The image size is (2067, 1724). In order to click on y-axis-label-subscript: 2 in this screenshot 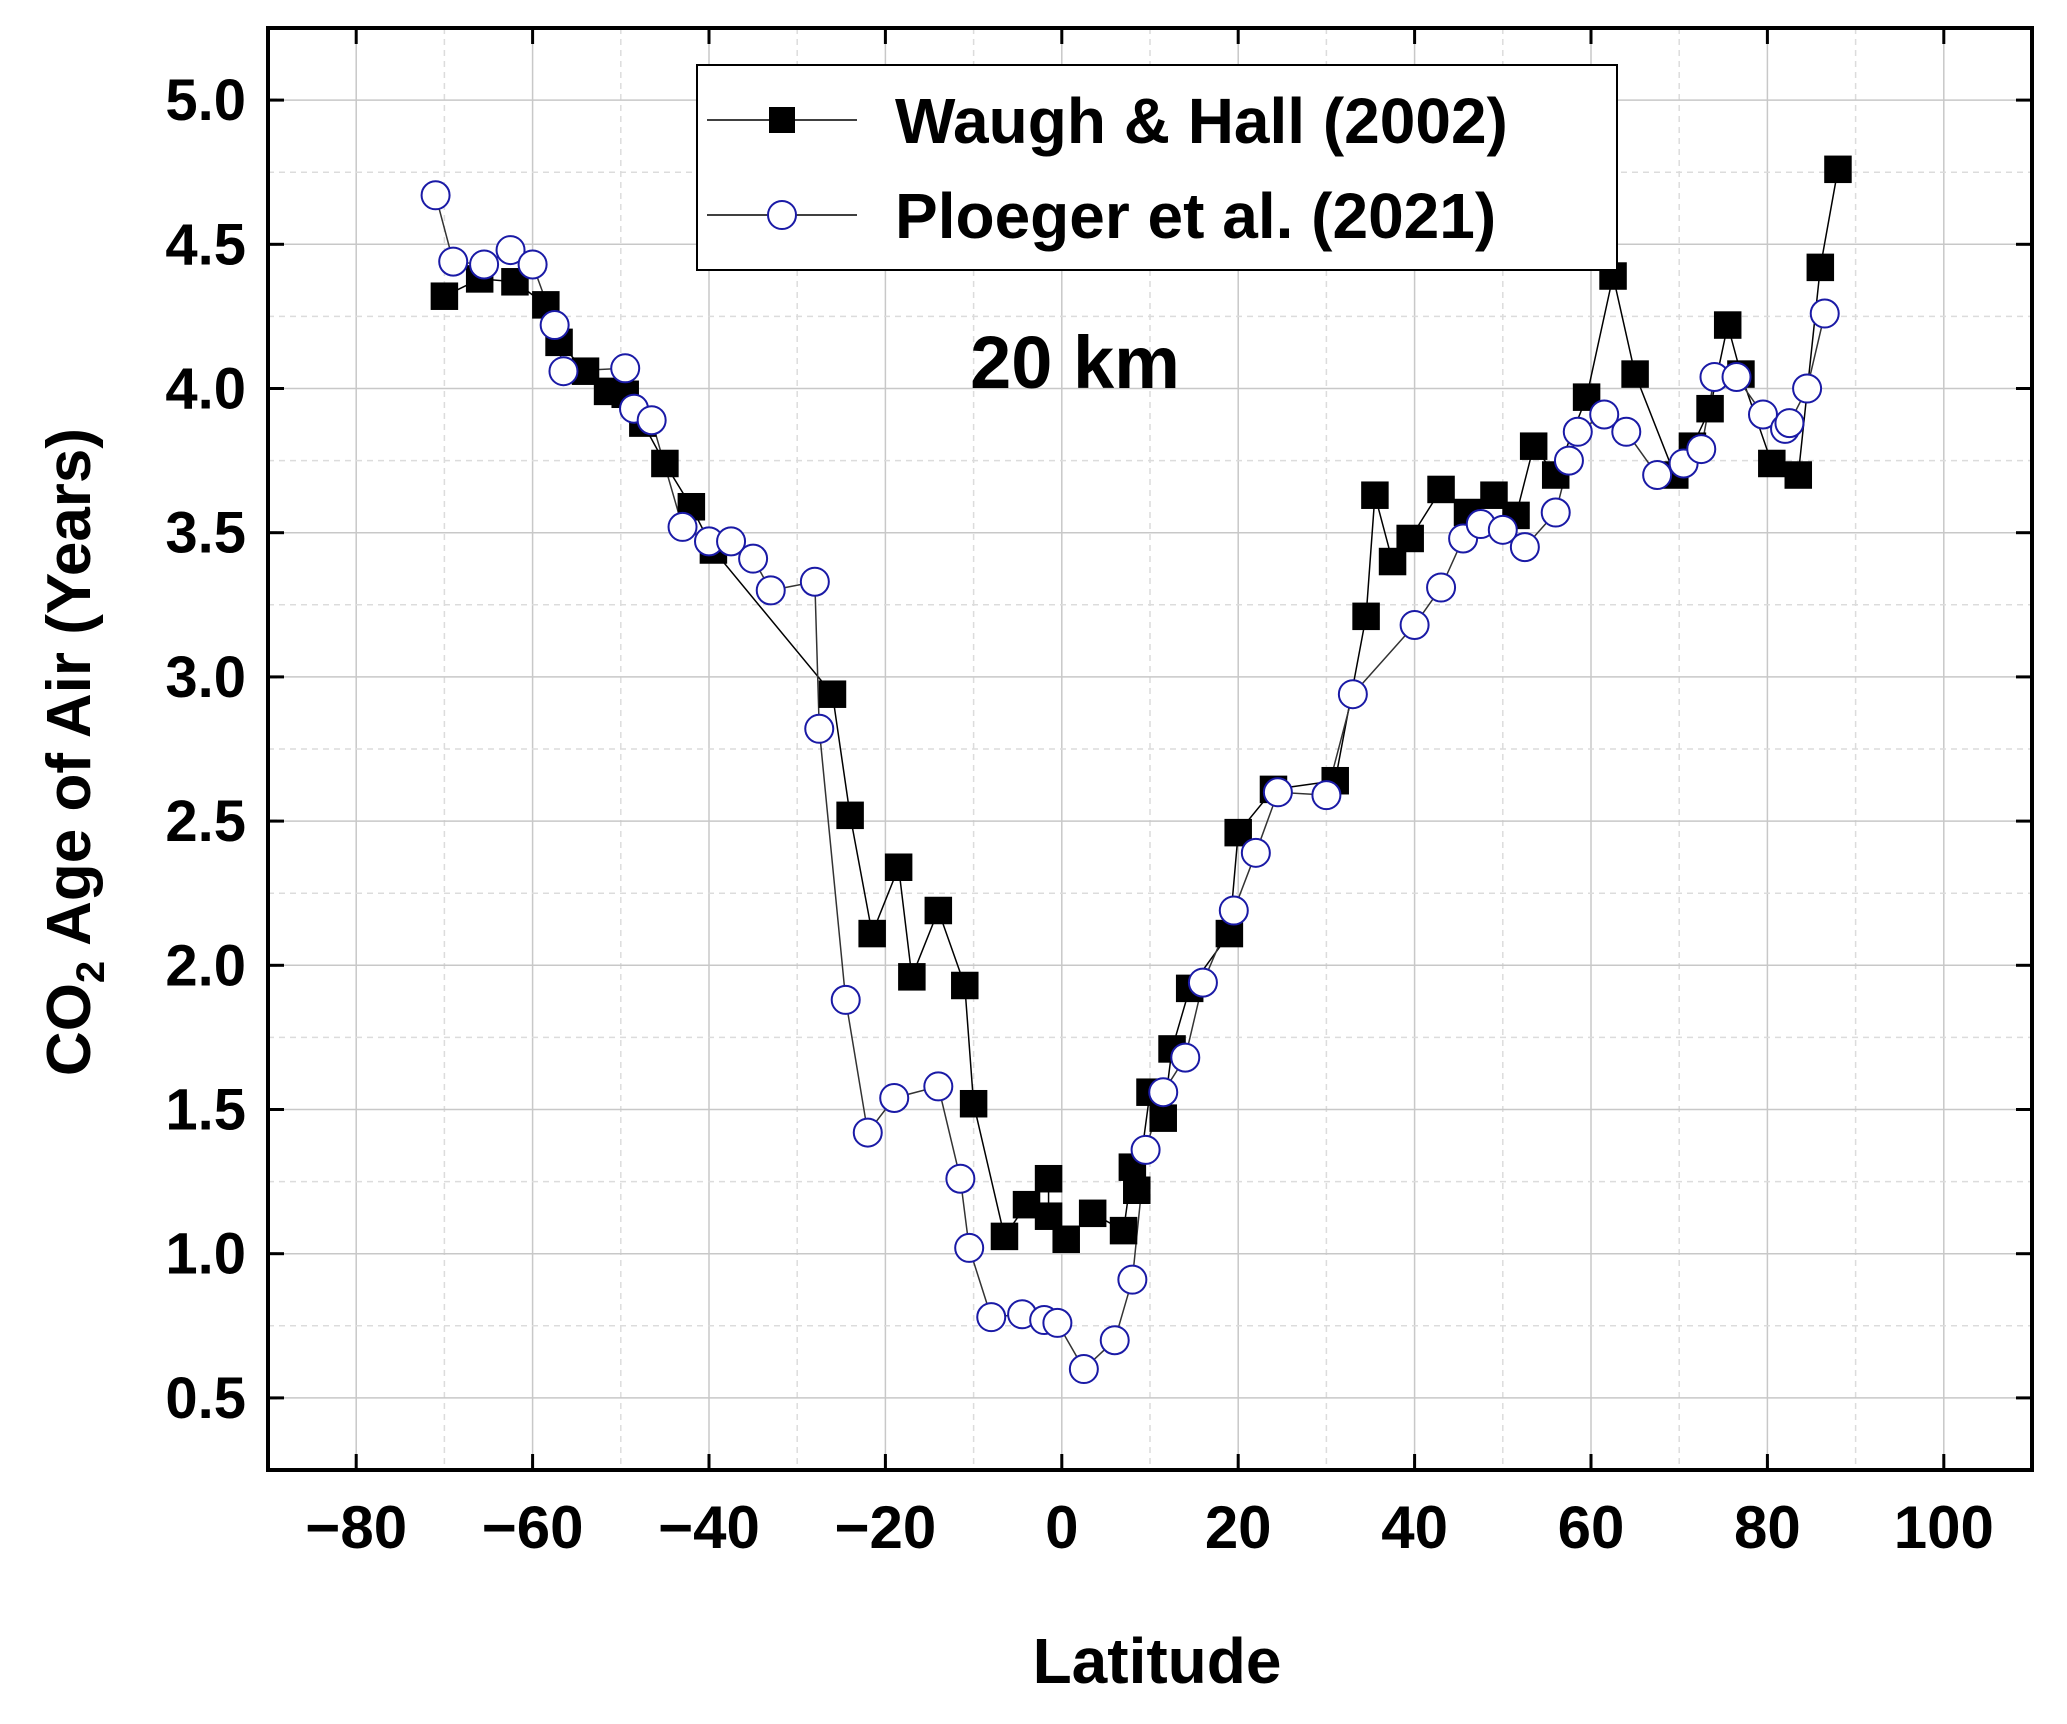, I will do `click(91, 972)`.